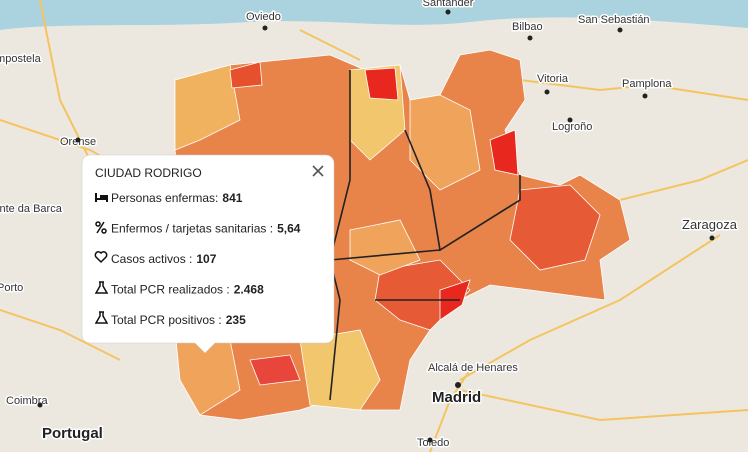  I want to click on place-label: Vitoria, so click(553, 79).